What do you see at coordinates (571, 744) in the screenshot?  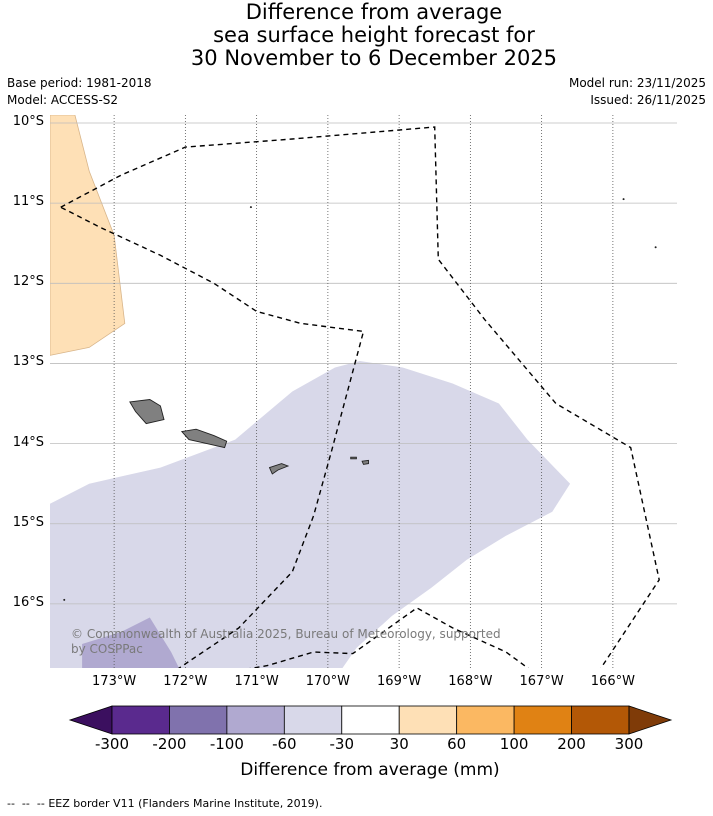 I see `colorbar-tick-label: 200` at bounding box center [571, 744].